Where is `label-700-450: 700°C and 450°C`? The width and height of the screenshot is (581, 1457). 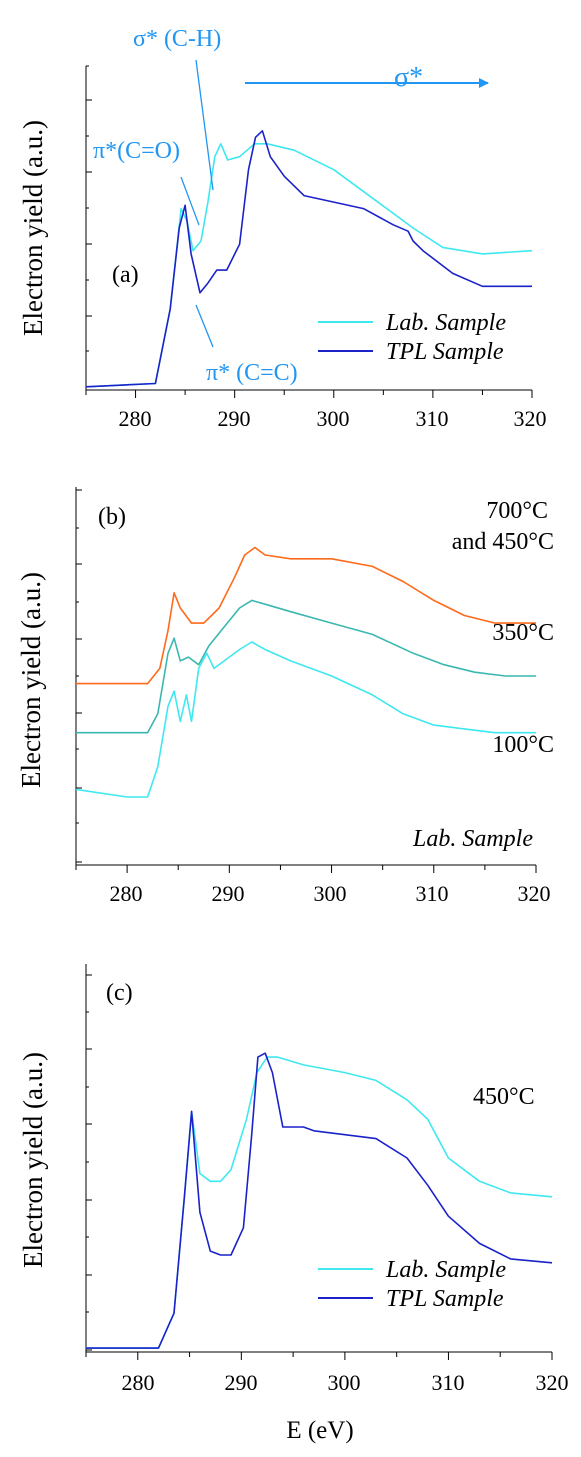 label-700-450: 700°C and 450°C is located at coordinates (503, 526).